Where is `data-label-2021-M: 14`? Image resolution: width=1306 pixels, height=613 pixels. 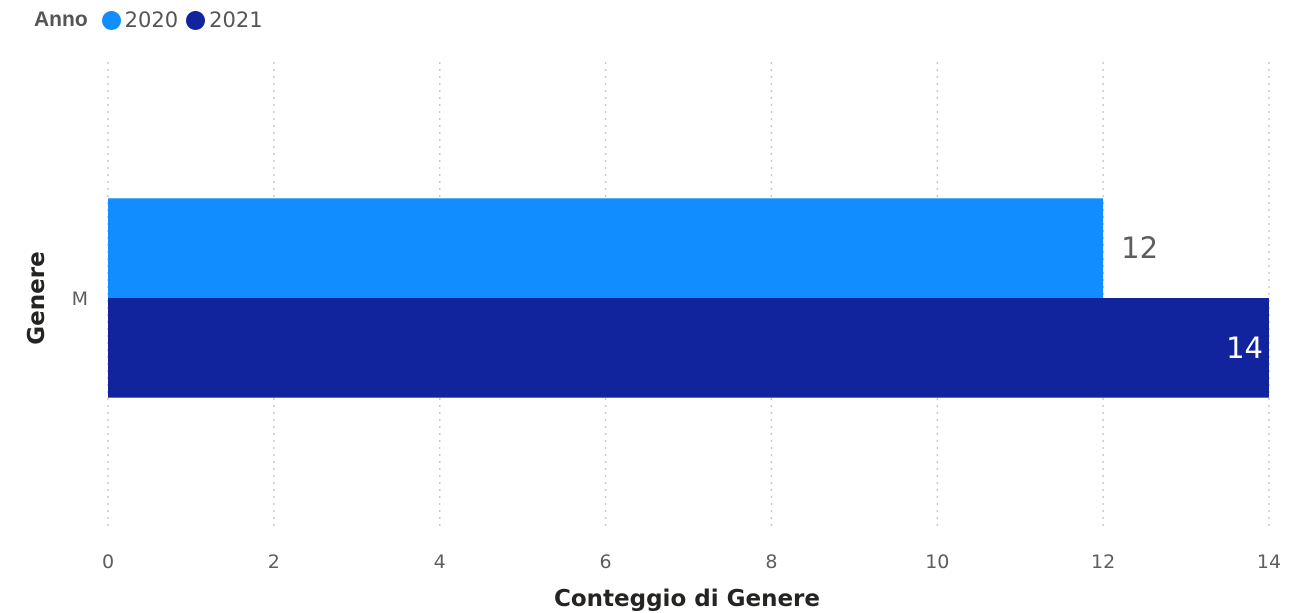
data-label-2021-M: 14 is located at coordinates (1244, 348).